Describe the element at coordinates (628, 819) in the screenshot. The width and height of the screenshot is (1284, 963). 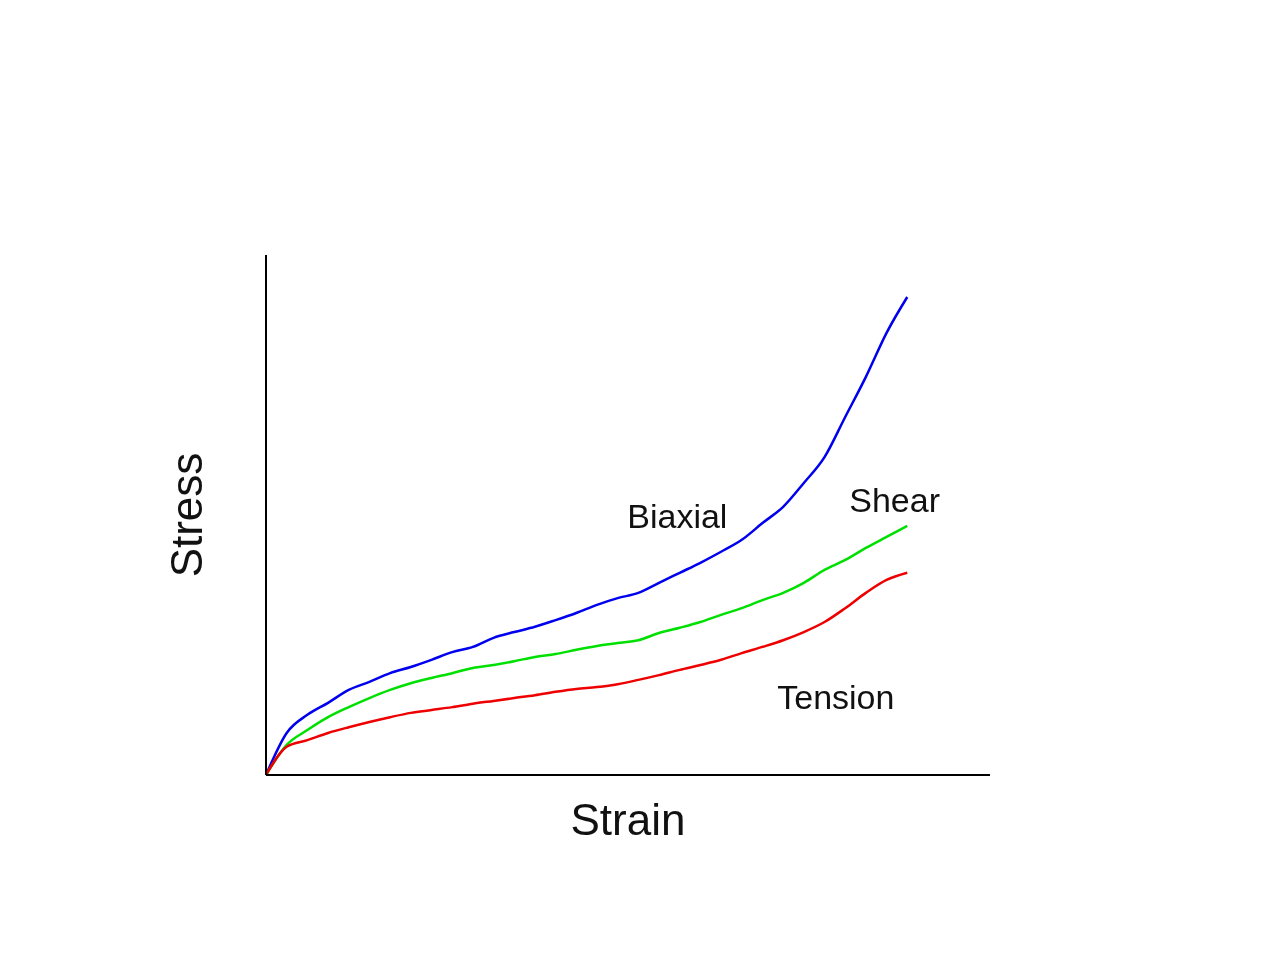
I see `x-axis-title: Strain` at that location.